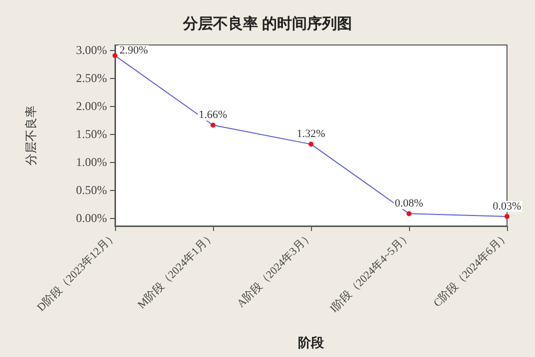 This screenshot has width=535, height=357. Describe the element at coordinates (91, 134) in the screenshot. I see `y-tick-label: 1.50%` at that location.